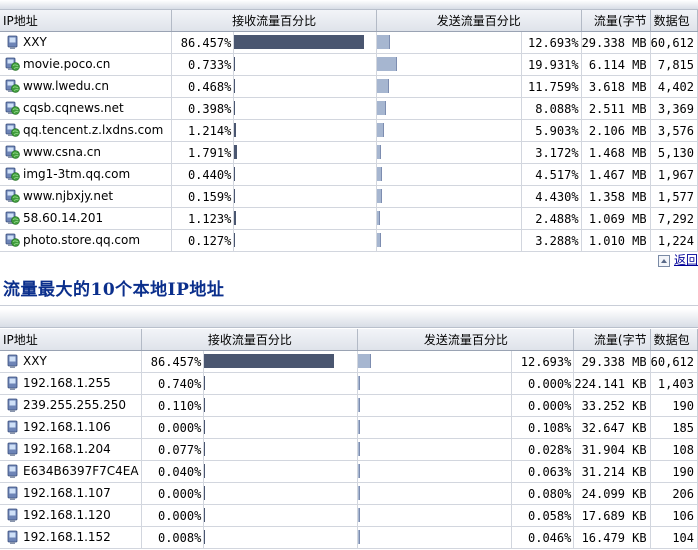 The height and width of the screenshot is (550, 698). Describe the element at coordinates (349, 196) in the screenshot. I see `table-row: www.njbxjy.net 0.159% 4.430% 1.358 MB 1,577` at that location.